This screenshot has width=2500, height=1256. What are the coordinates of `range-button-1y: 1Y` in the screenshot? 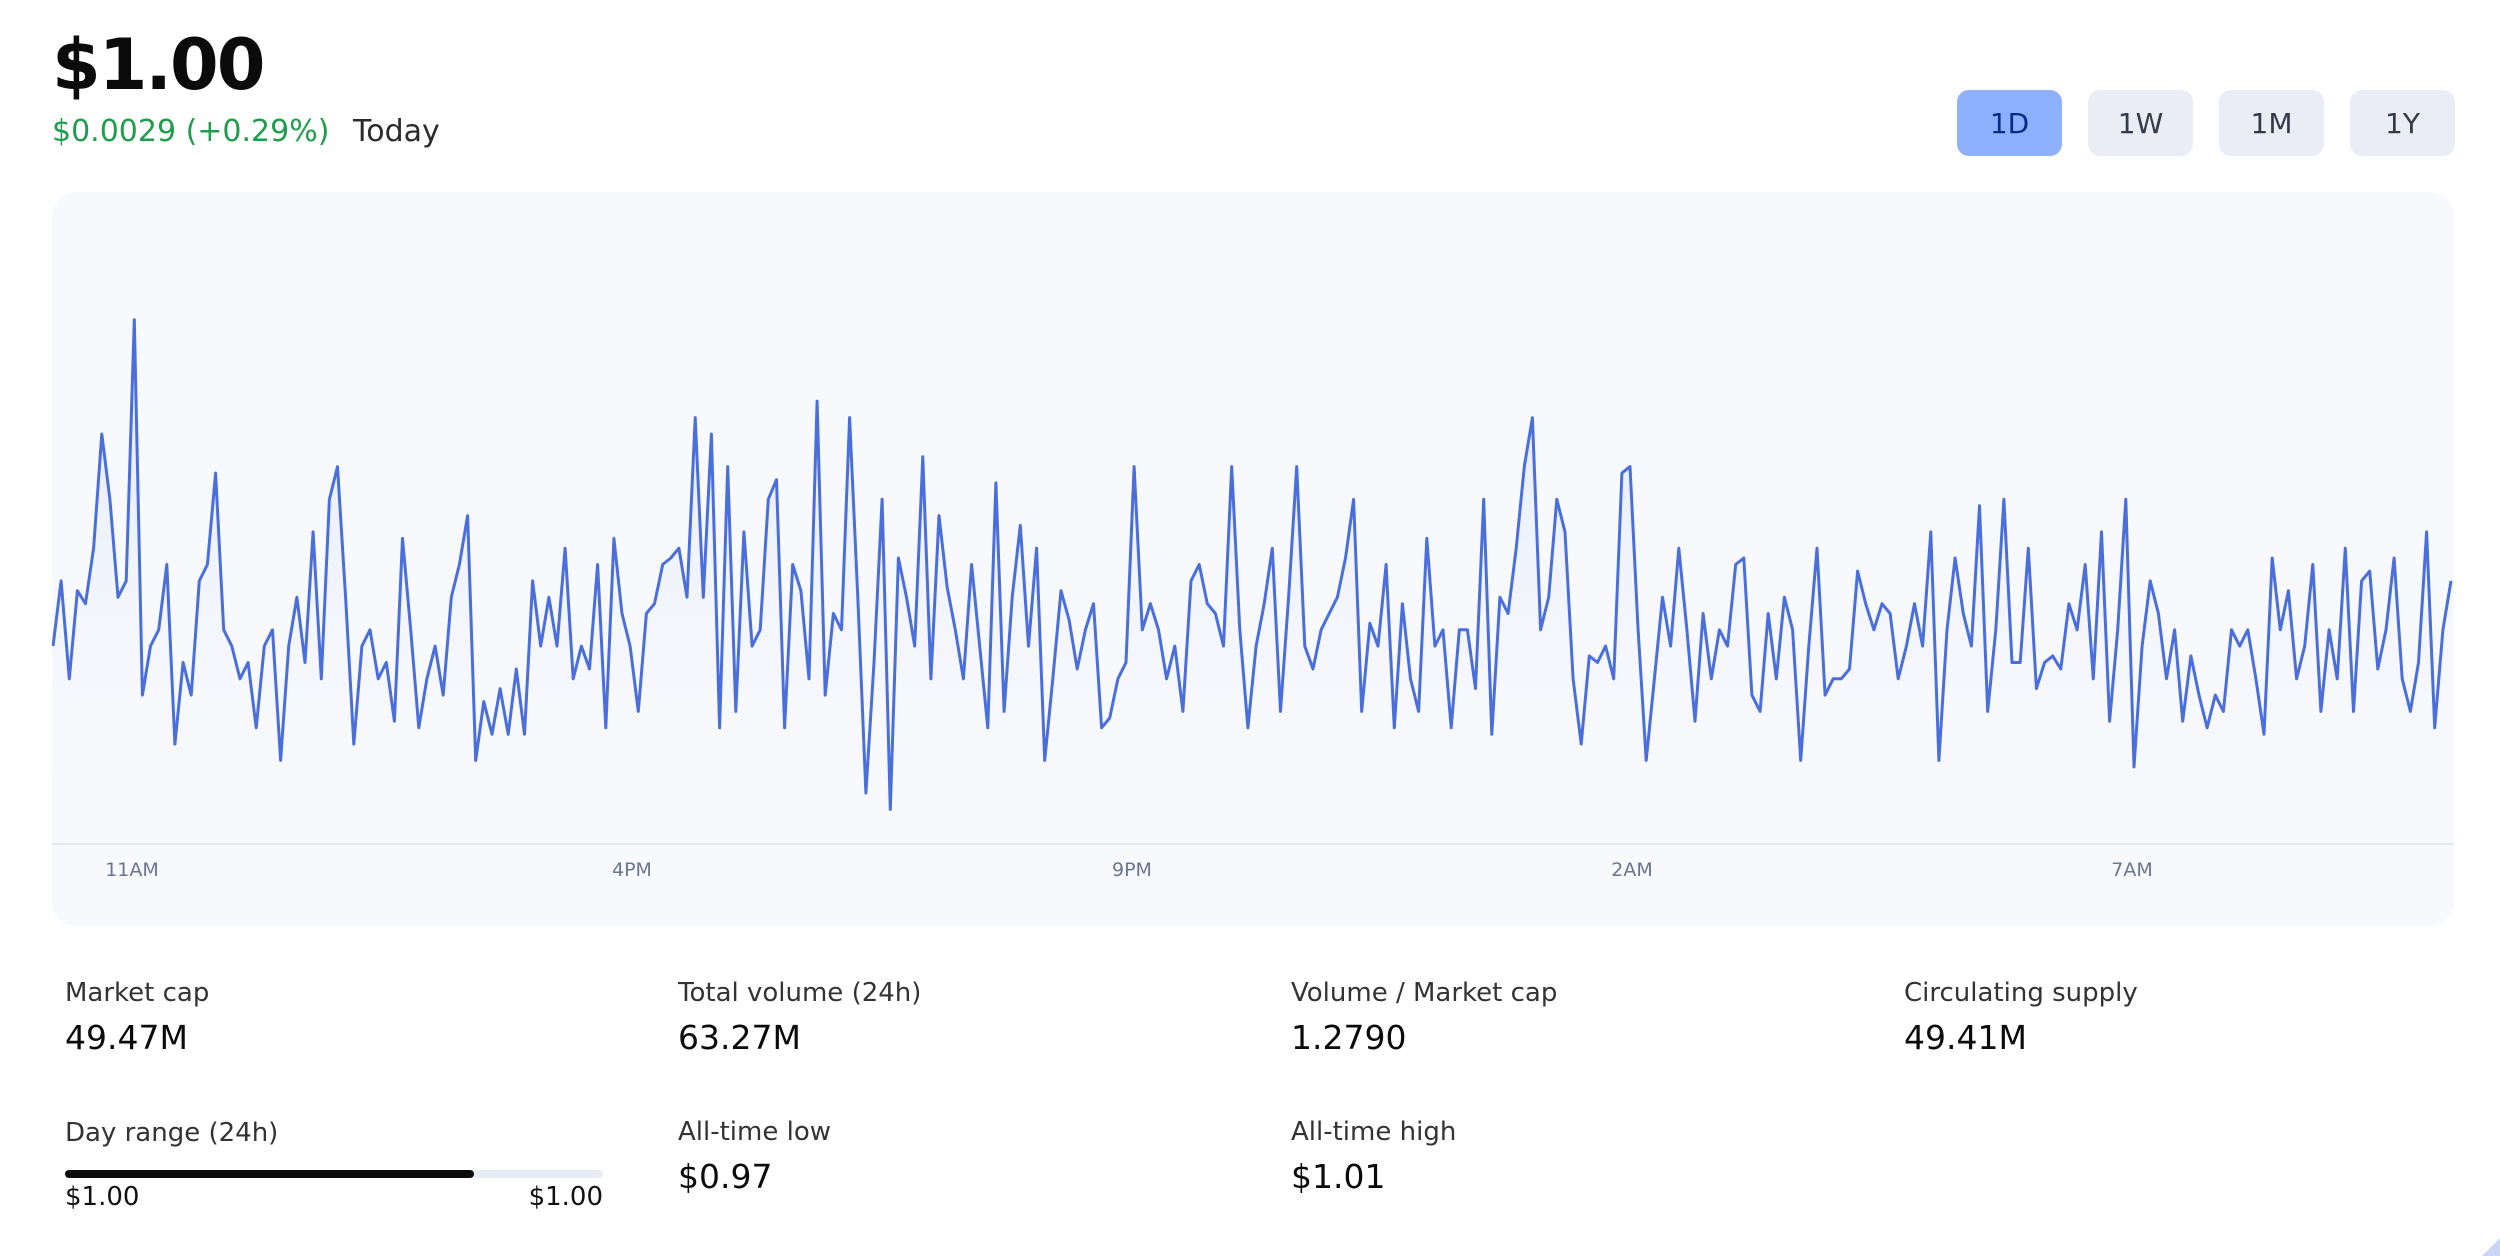 It's located at (2402, 123).